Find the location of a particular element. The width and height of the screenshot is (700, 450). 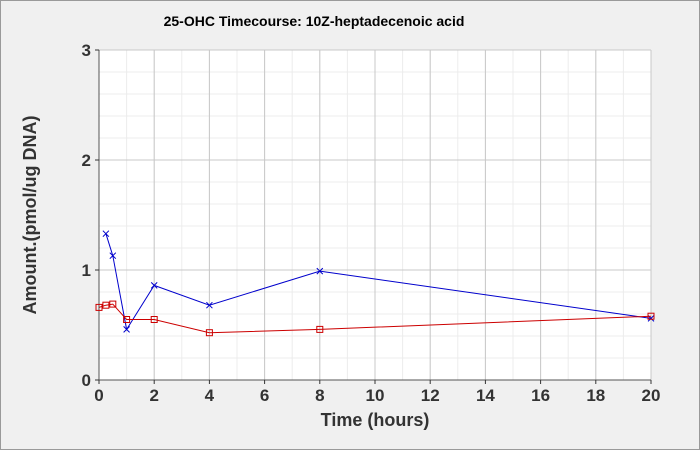

x-tick-label: 20 is located at coordinates (651, 395).